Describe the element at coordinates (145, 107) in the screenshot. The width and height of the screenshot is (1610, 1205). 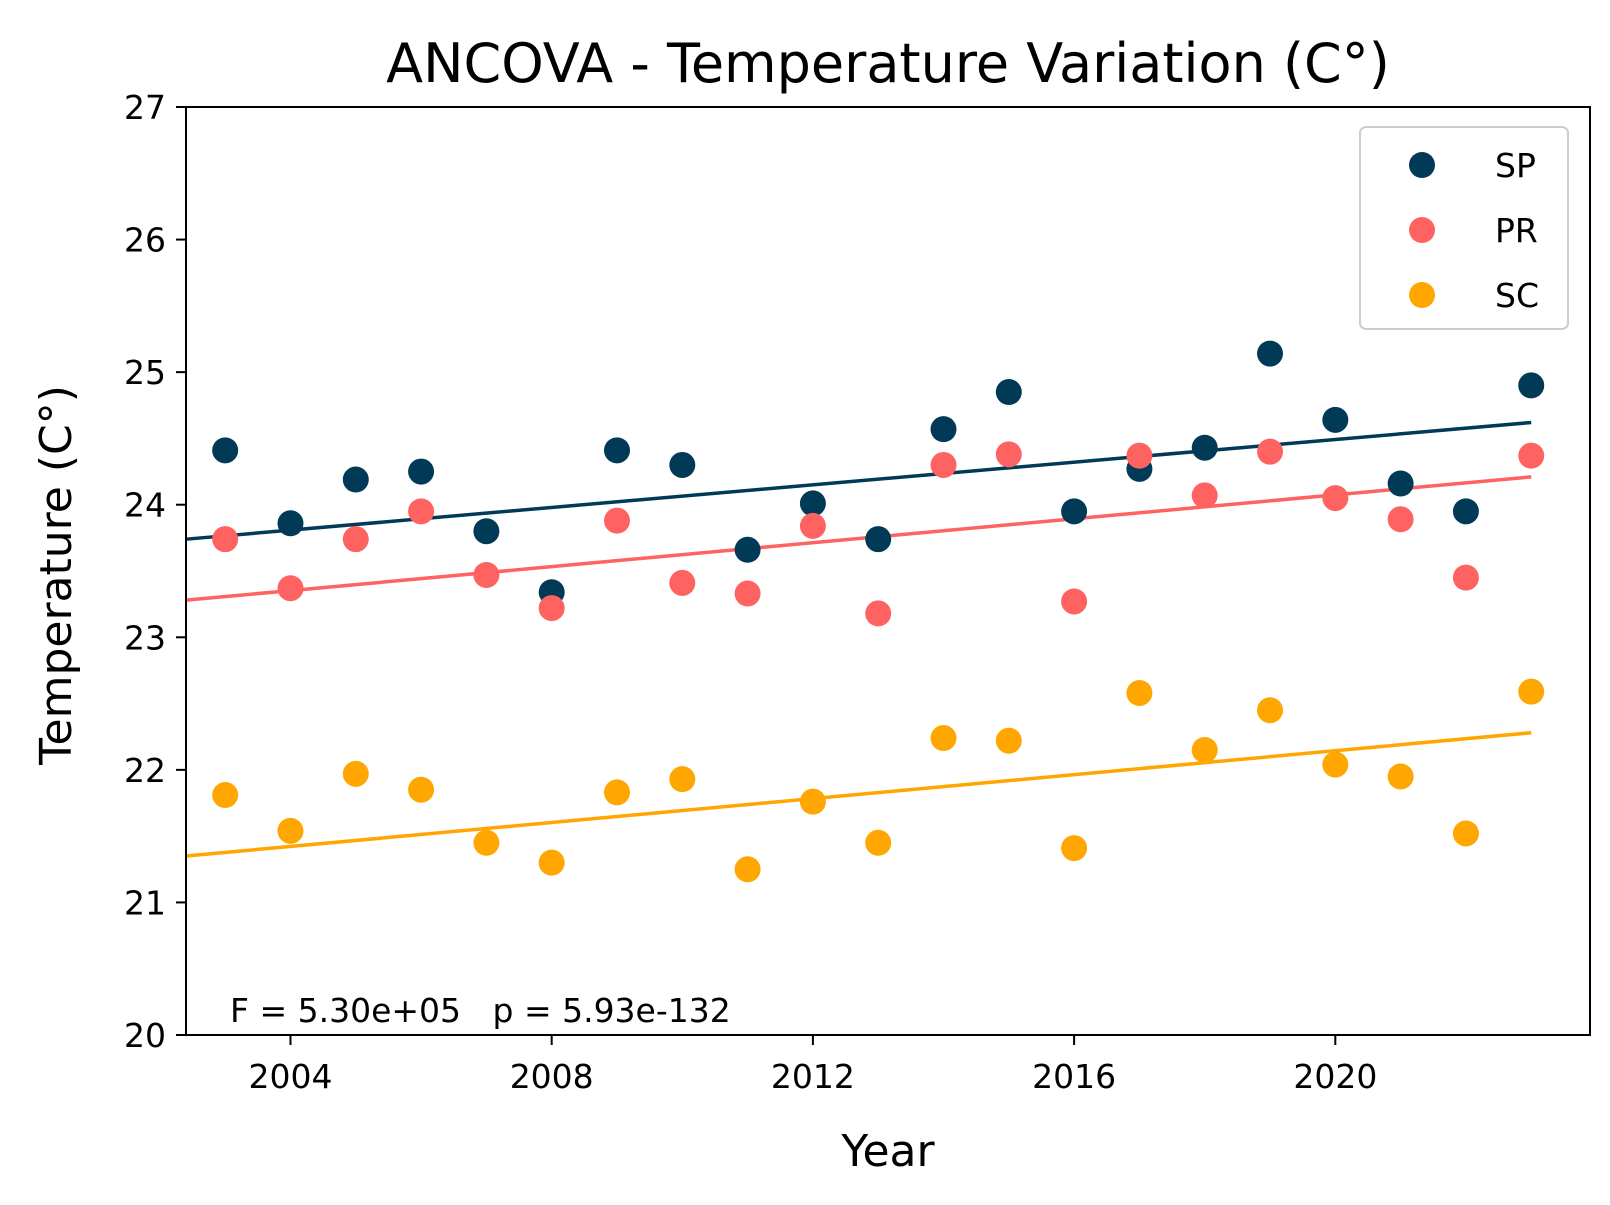
I see `y-tick-label: 27` at that location.